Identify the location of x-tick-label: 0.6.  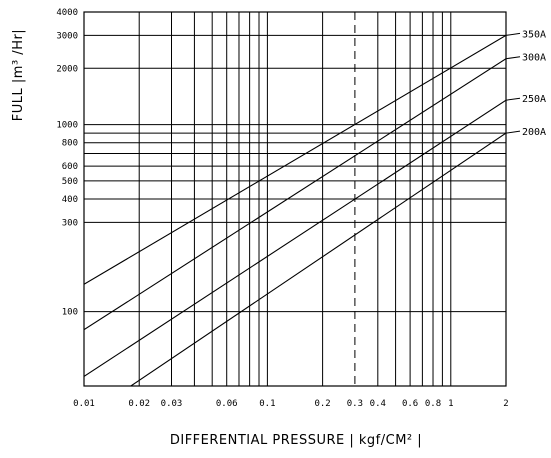
(410, 404).